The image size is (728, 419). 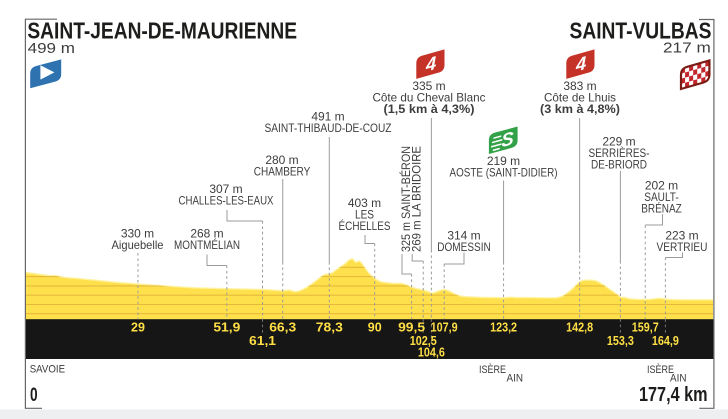 I want to click on svg-text: BRÉNAZ, so click(x=661, y=208).